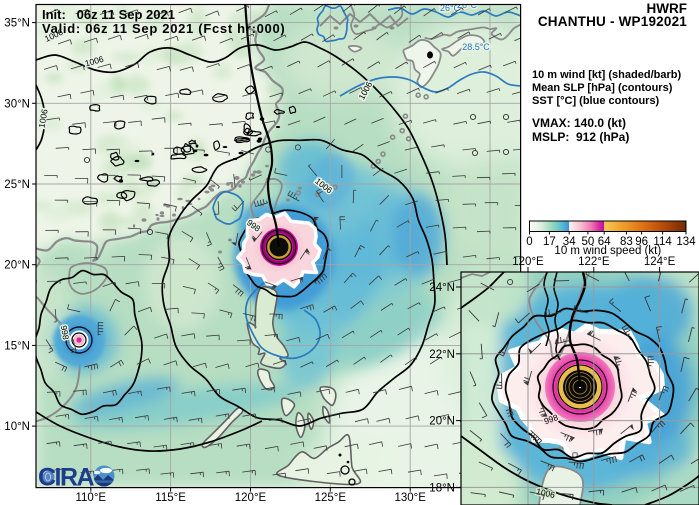  Describe the element at coordinates (442, 355) in the screenshot. I see `svg-text: 22°N` at that location.